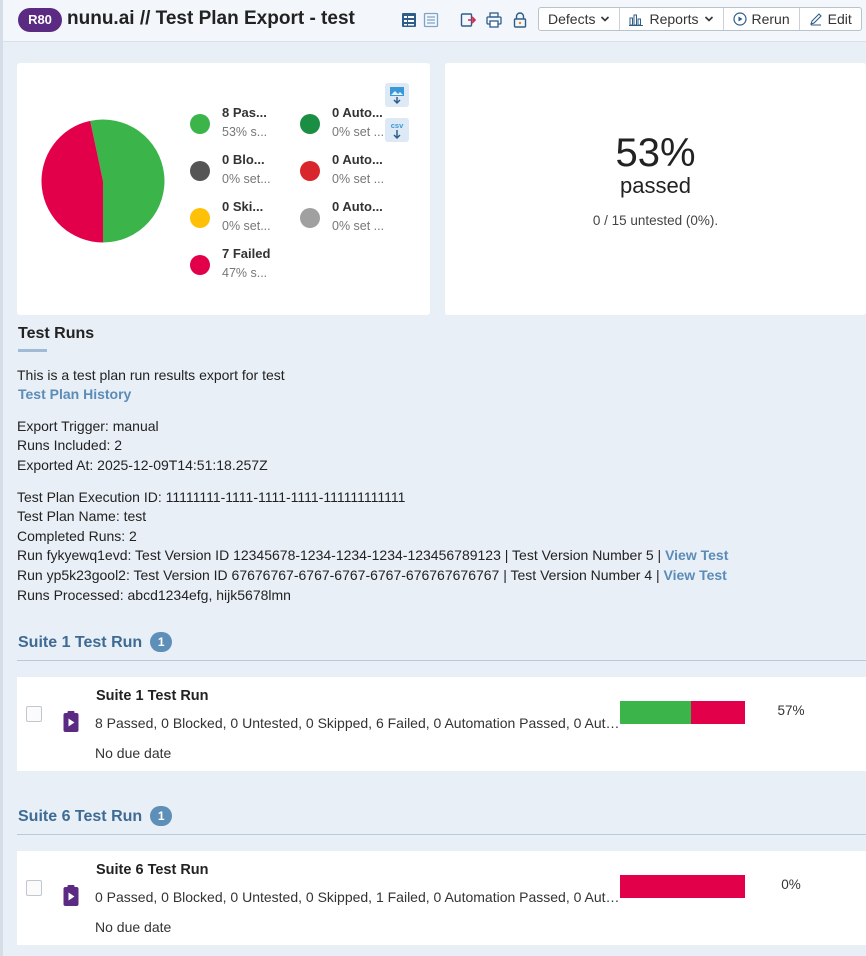 This screenshot has height=956, width=866. I want to click on untested-summary: 0 / 15 untested (0%)., so click(655, 220).